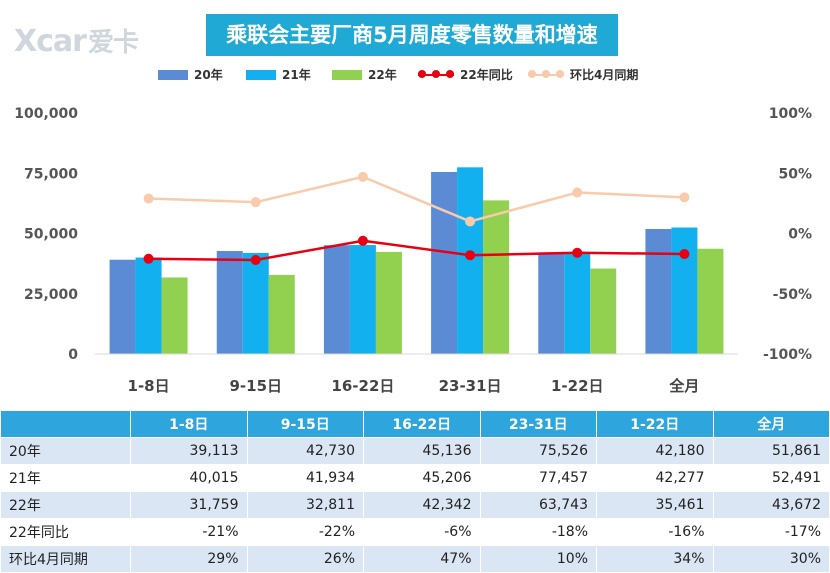 The width and height of the screenshot is (830, 573). Describe the element at coordinates (362, 386) in the screenshot. I see `x-axis-tick-label: 16-22日` at that location.